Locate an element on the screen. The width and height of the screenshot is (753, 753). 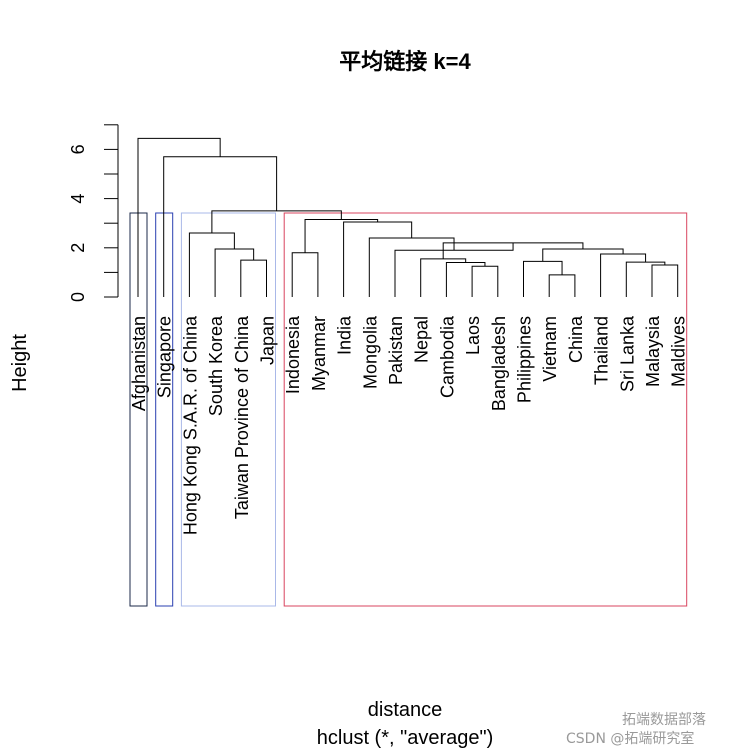
merge-srilanka_group is located at coordinates (645, 279).